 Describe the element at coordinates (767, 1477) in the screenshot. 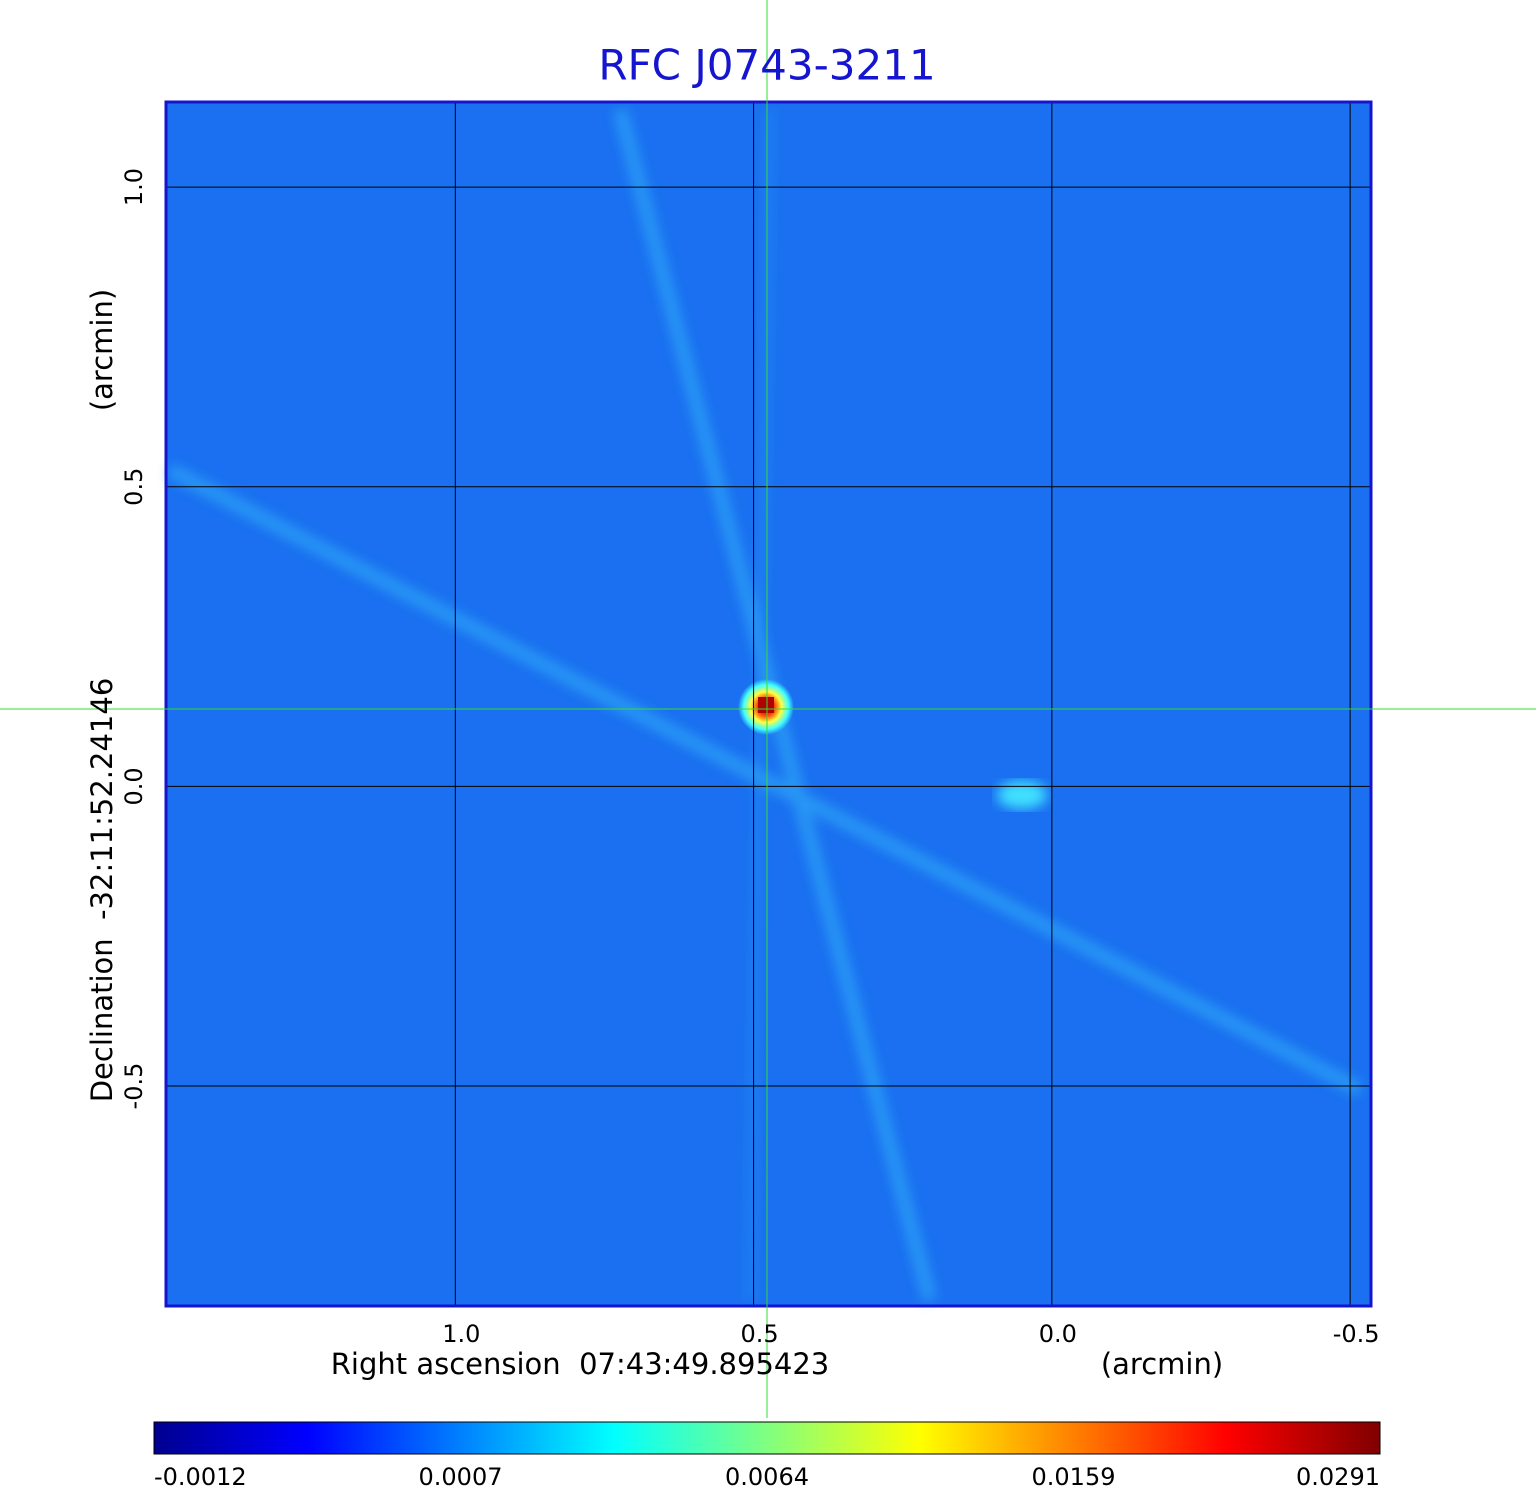

I see `colorbar-tick-label: 0.0064` at that location.